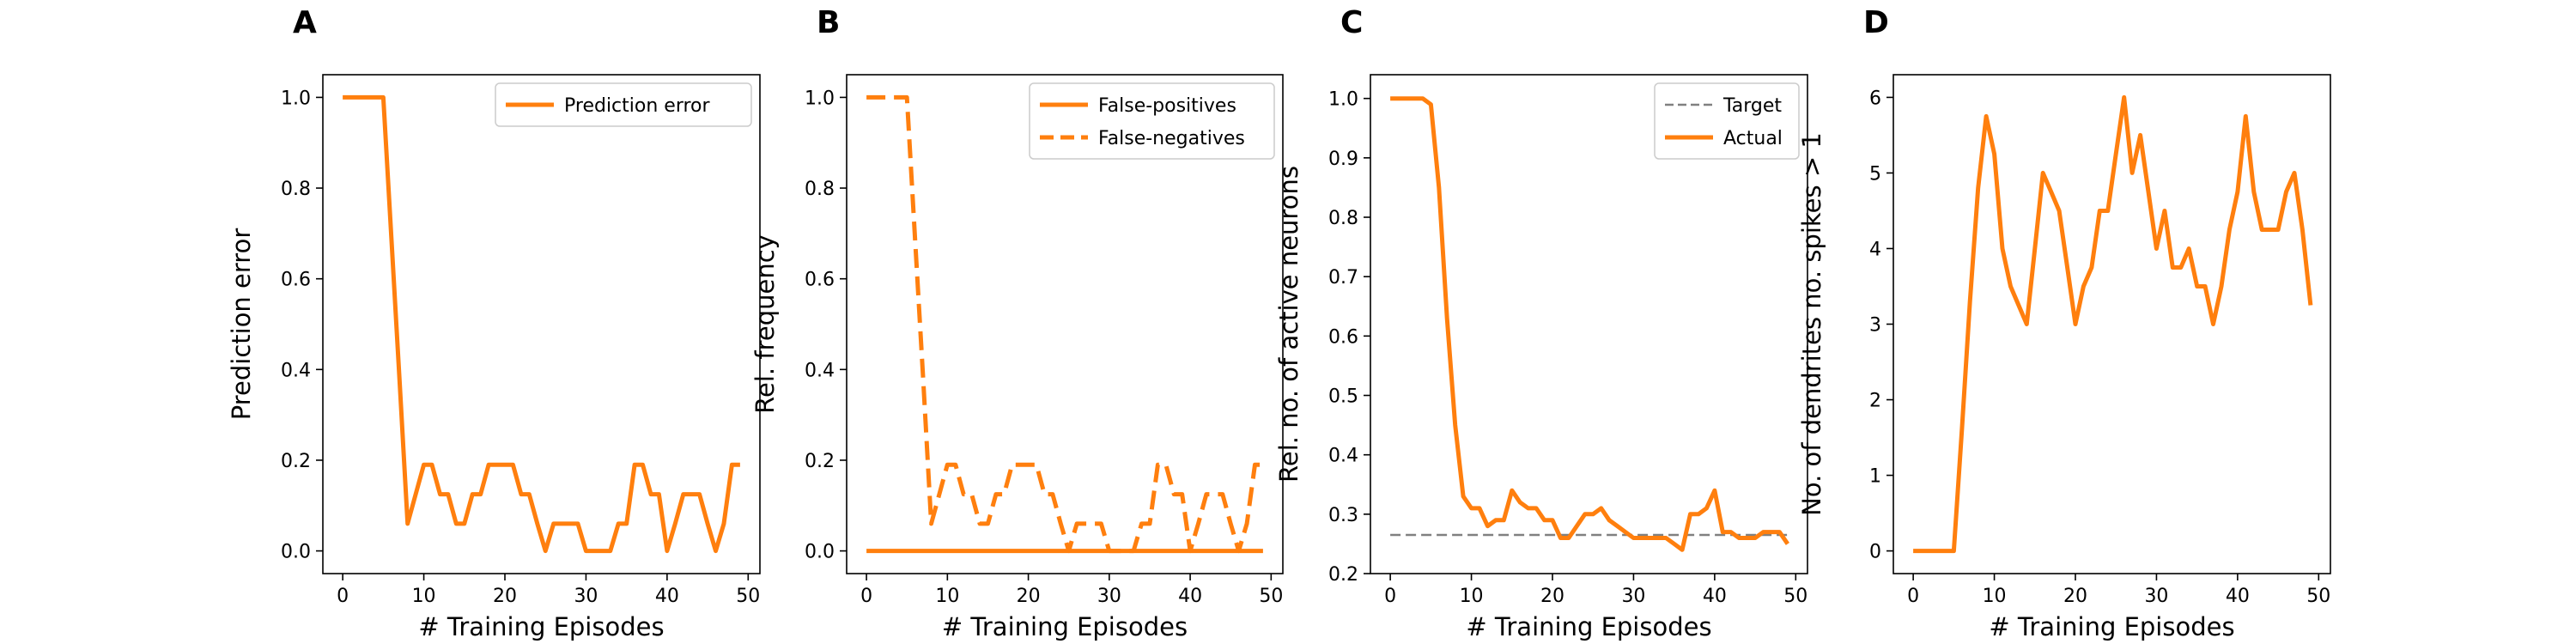  I want to click on legend: Target Actual, so click(1727, 121).